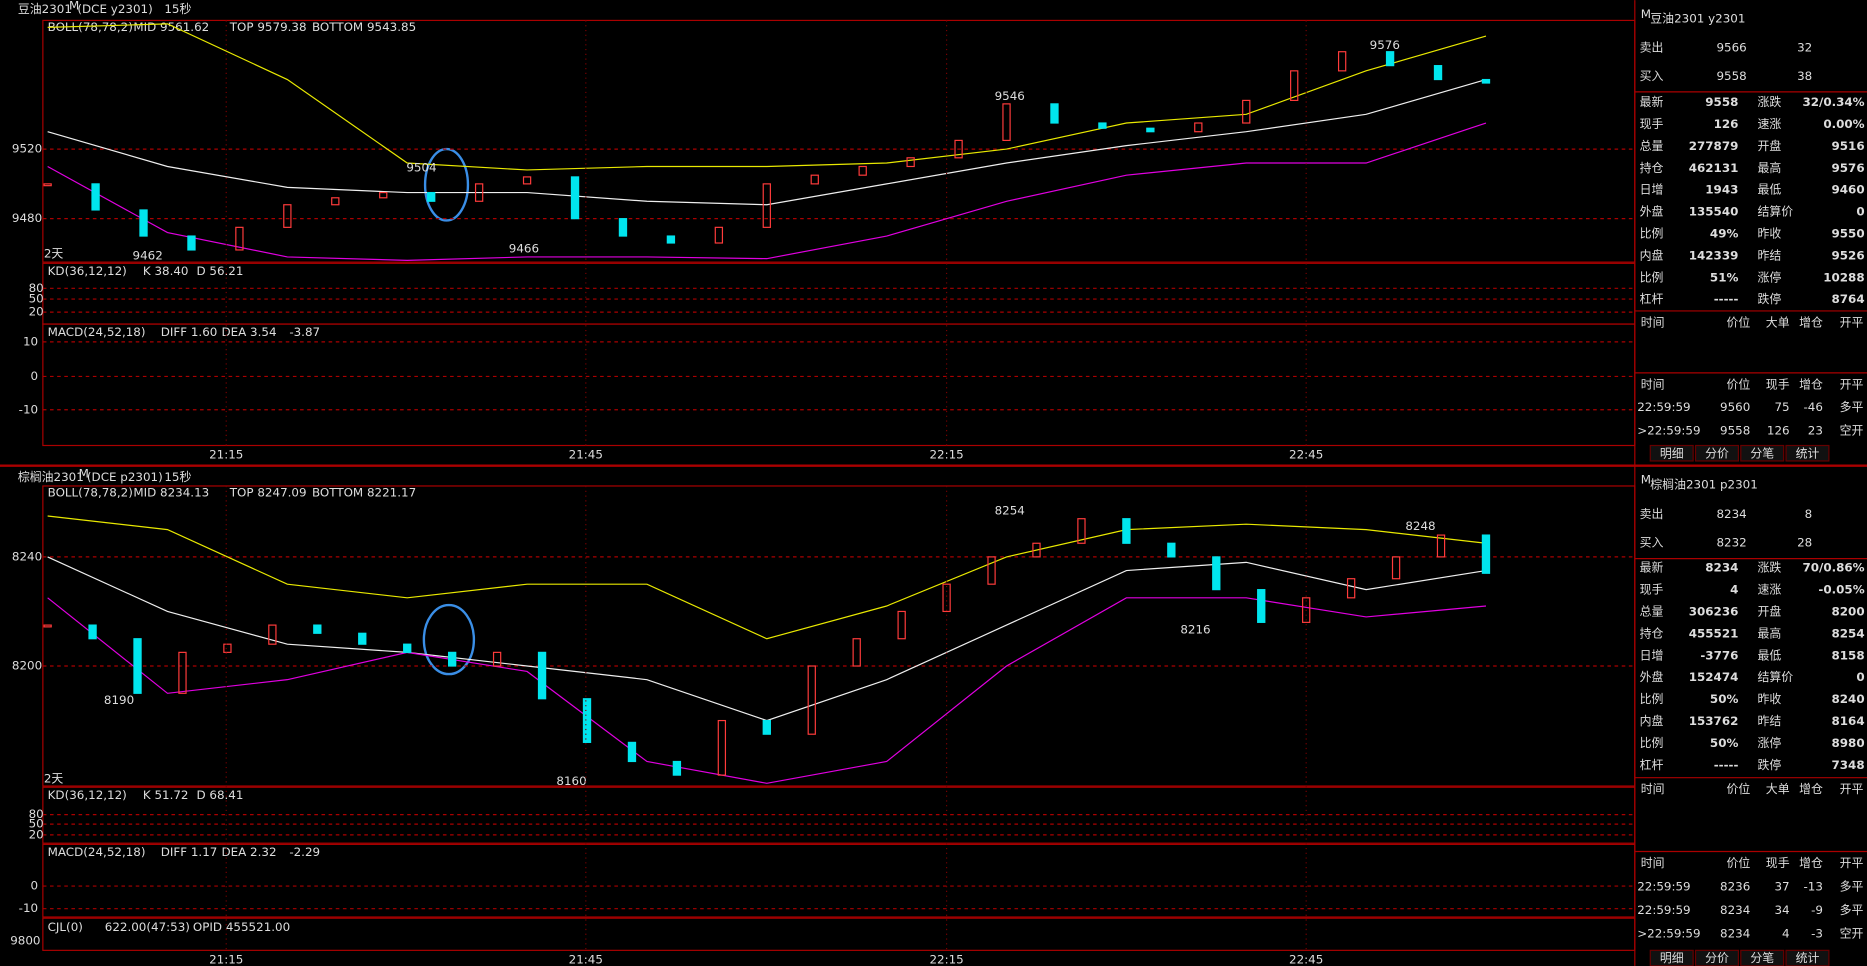  Describe the element at coordinates (248, 852) in the screenshot. I see `macd-dea: DEA 2.32` at that location.